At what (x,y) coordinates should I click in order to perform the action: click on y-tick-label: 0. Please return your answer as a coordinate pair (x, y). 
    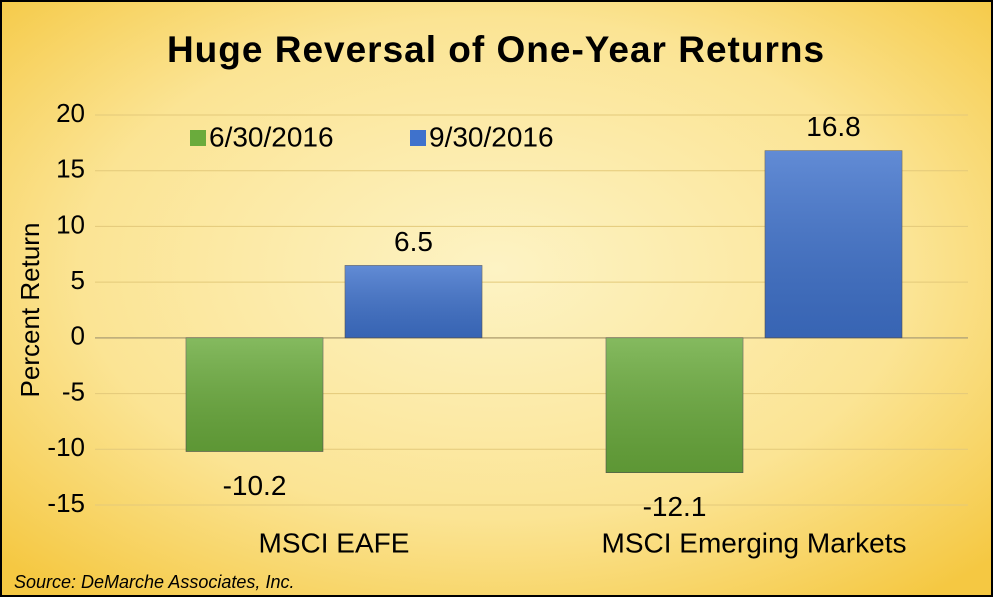
    Looking at the image, I should click on (78, 336).